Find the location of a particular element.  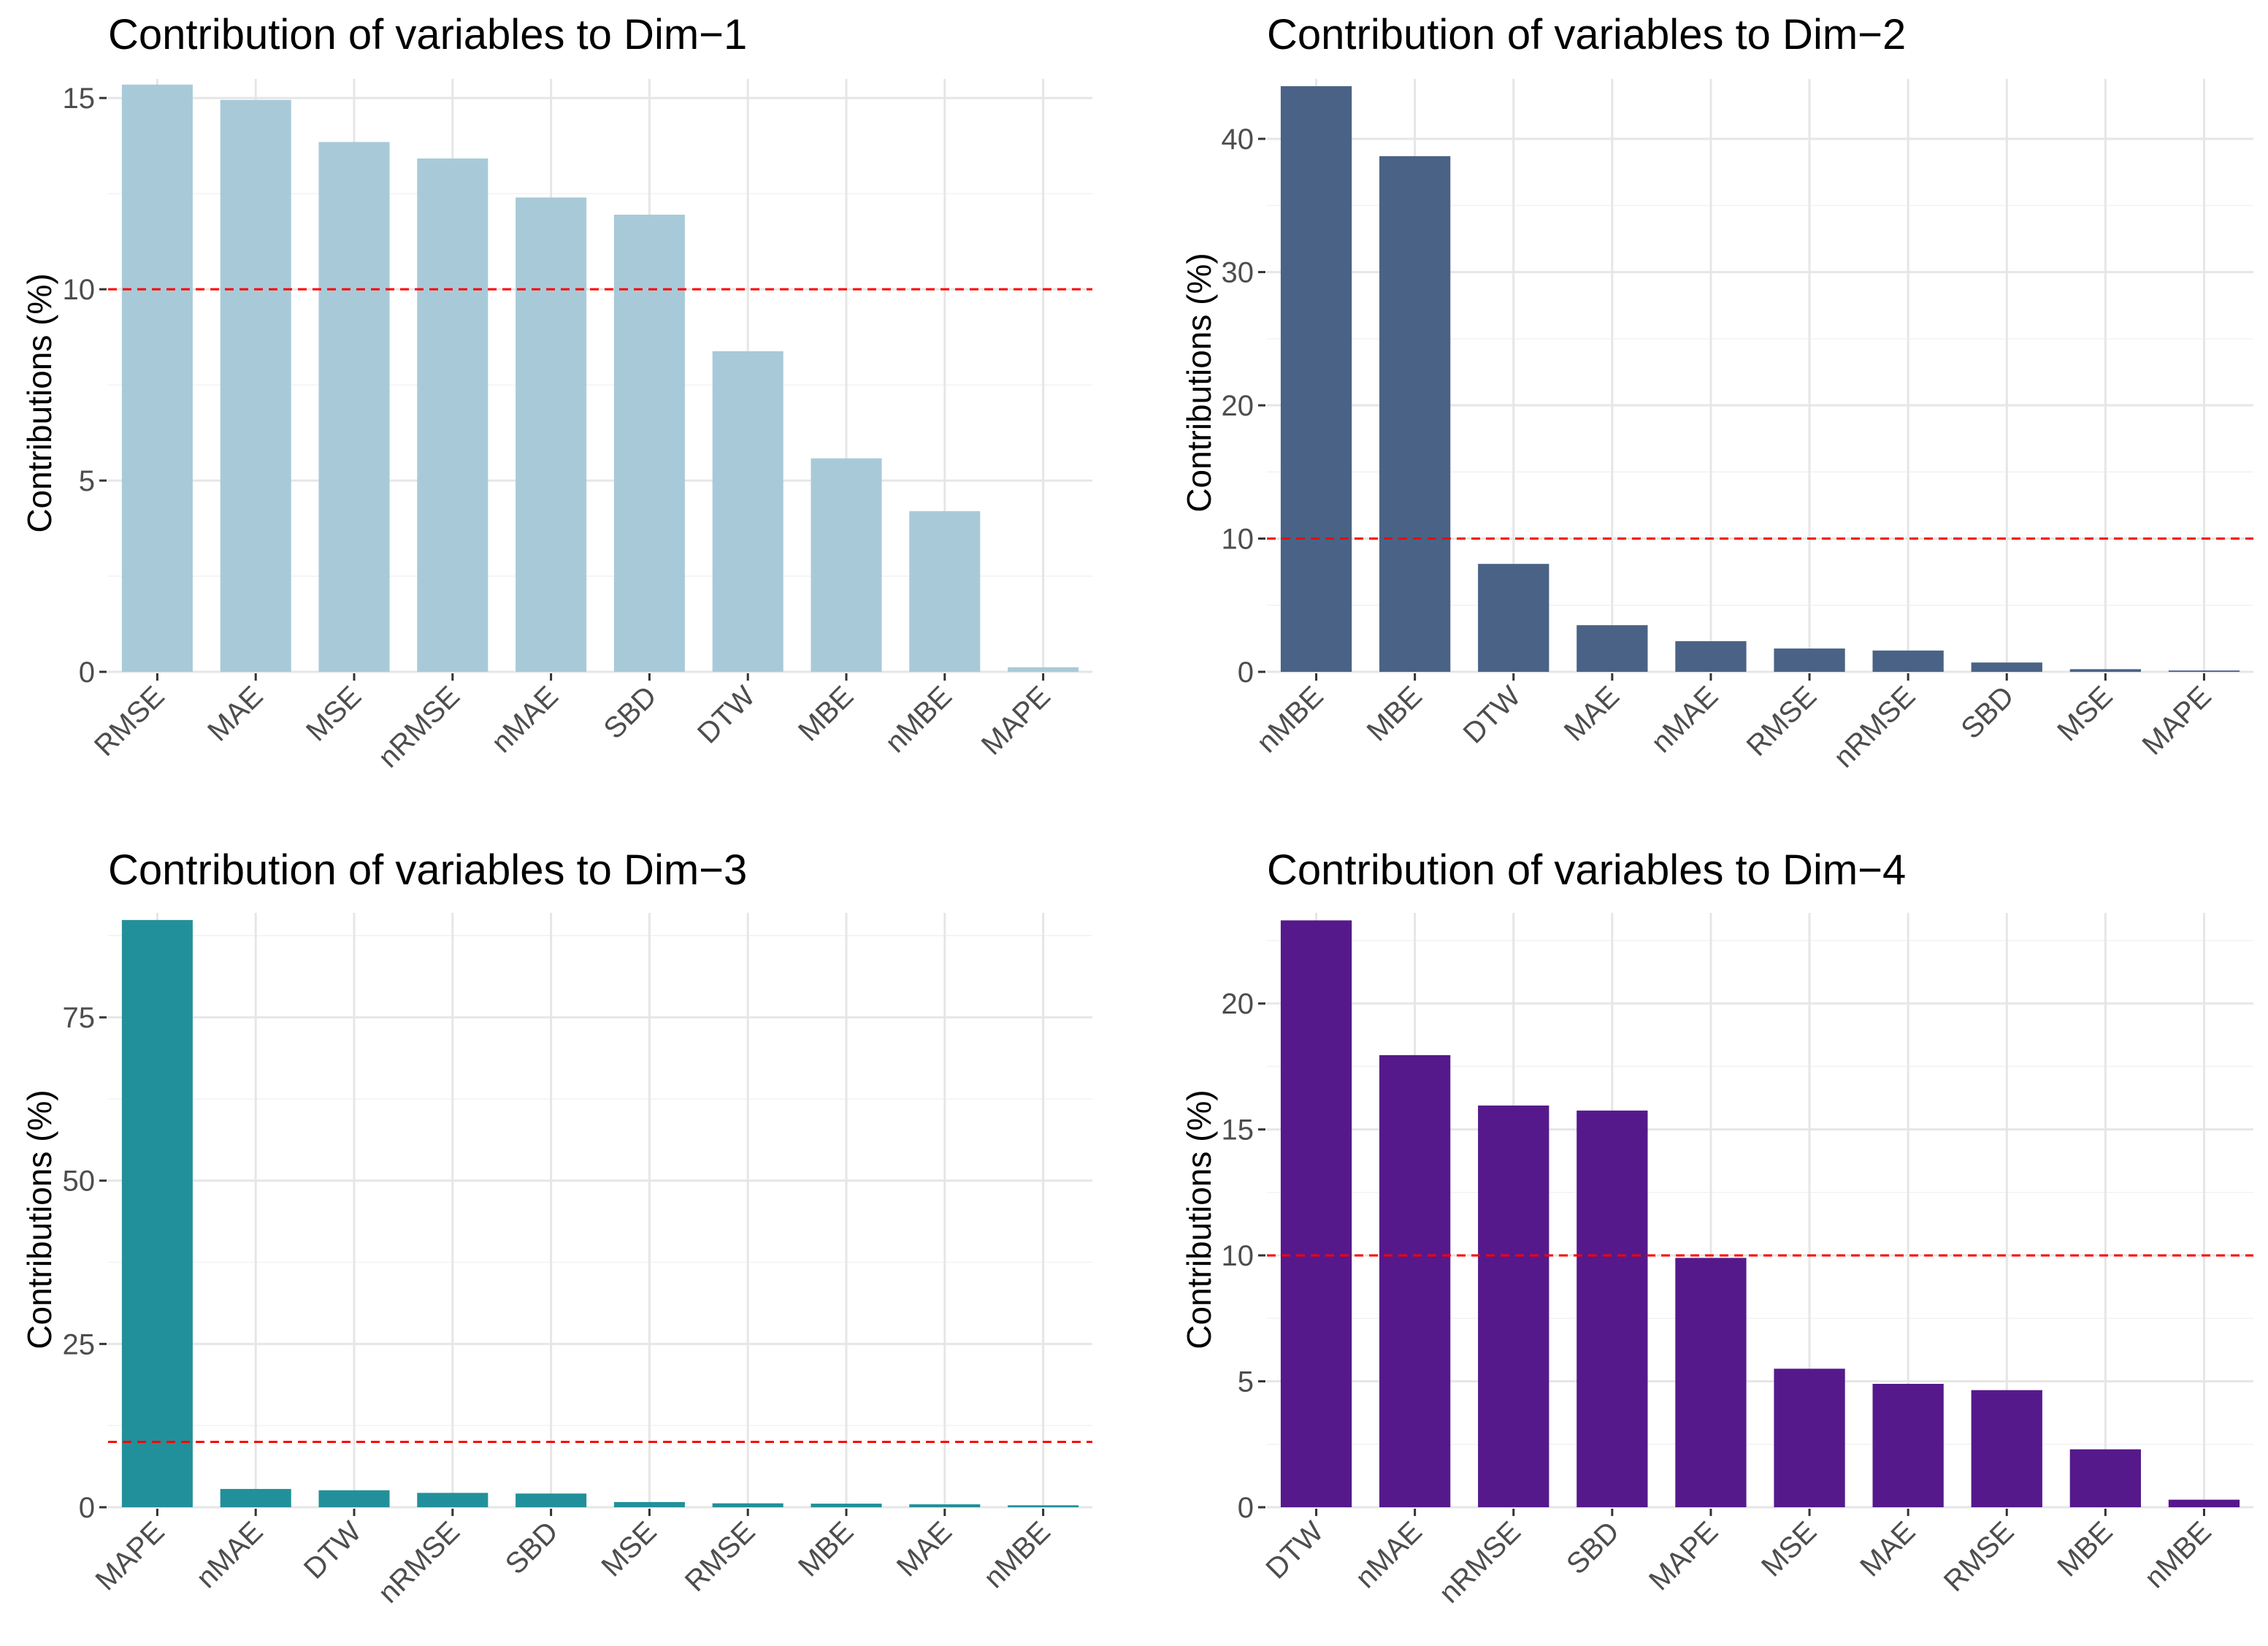

chart-title: Contribution of variables to Dim−1 is located at coordinates (427, 34).